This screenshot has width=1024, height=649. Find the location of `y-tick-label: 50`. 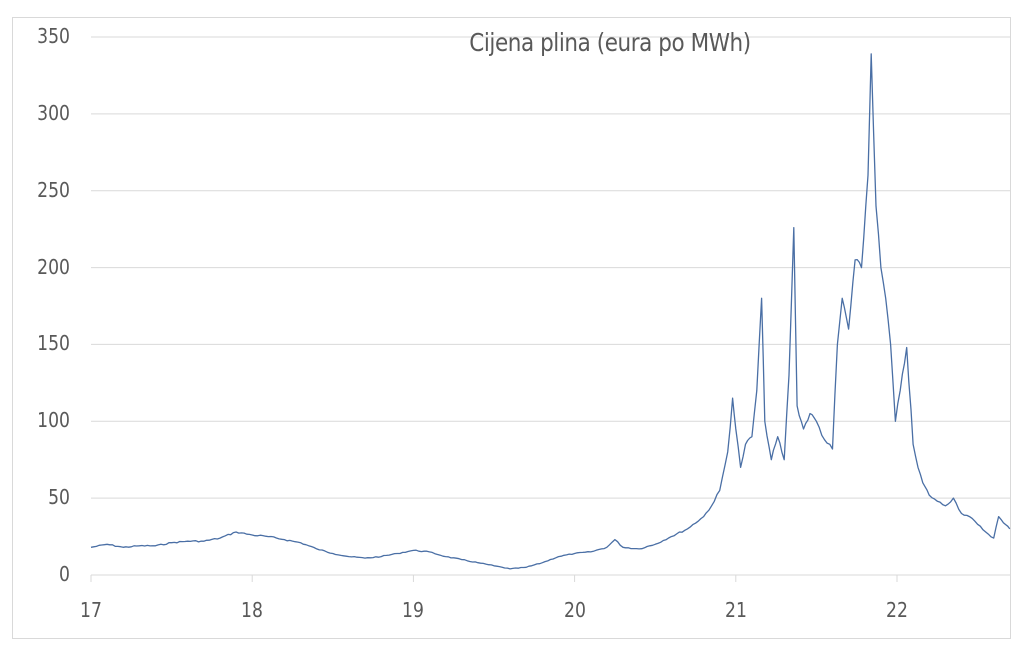

y-tick-label: 50 is located at coordinates (59, 497).